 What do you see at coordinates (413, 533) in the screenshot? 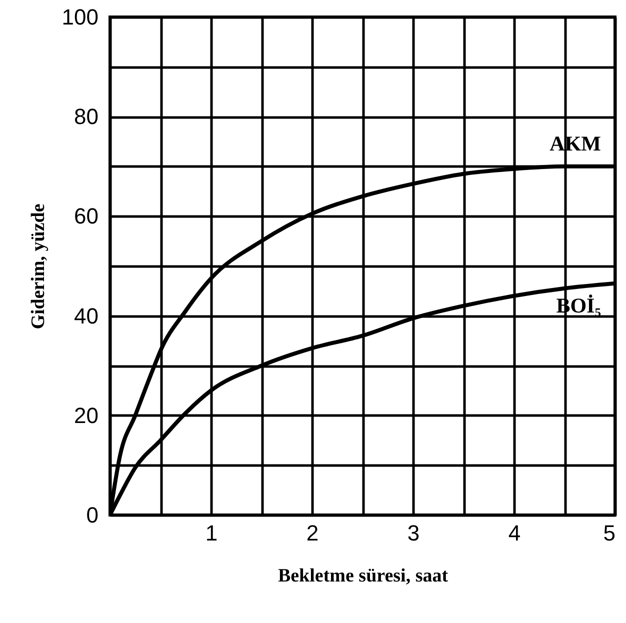
I see `x-tick-label: 3` at bounding box center [413, 533].